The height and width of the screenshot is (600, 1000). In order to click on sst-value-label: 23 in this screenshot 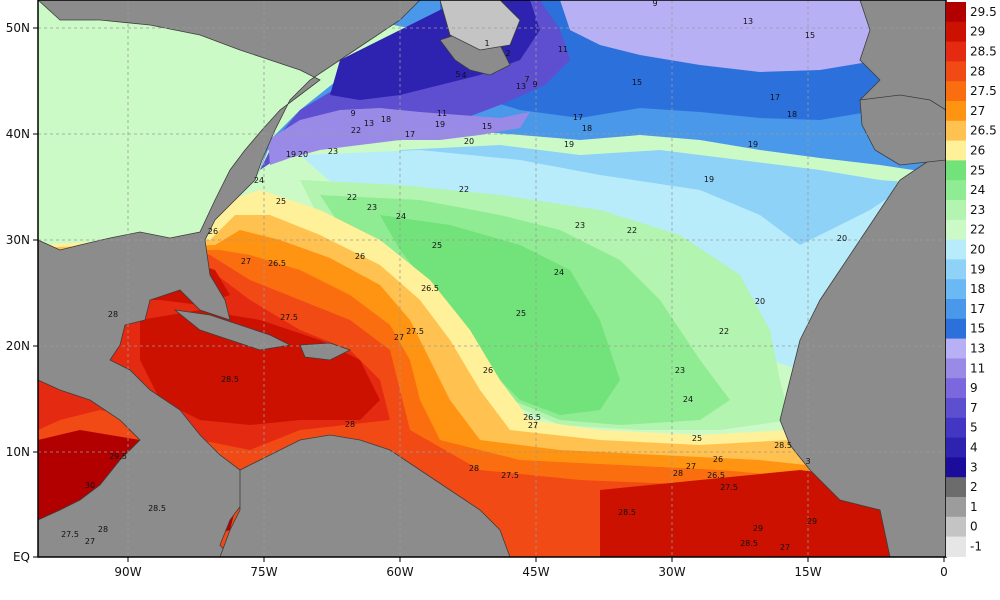, I will do `click(580, 225)`.